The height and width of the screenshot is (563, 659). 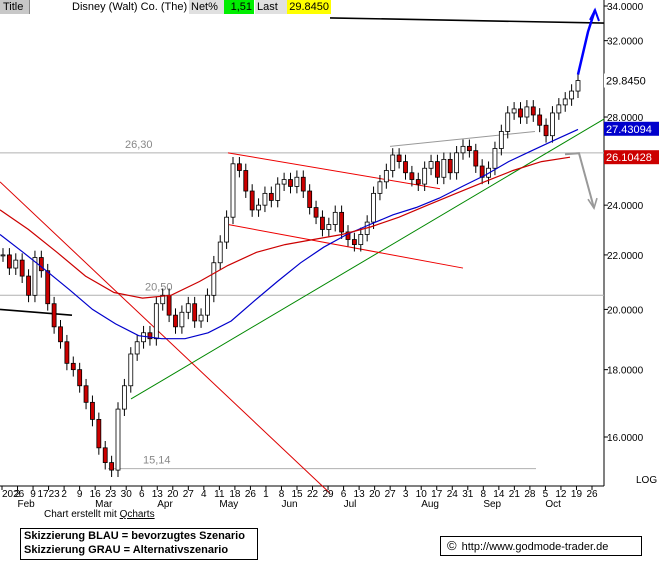 I want to click on y-tick-label: 28.0000, so click(x=625, y=118).